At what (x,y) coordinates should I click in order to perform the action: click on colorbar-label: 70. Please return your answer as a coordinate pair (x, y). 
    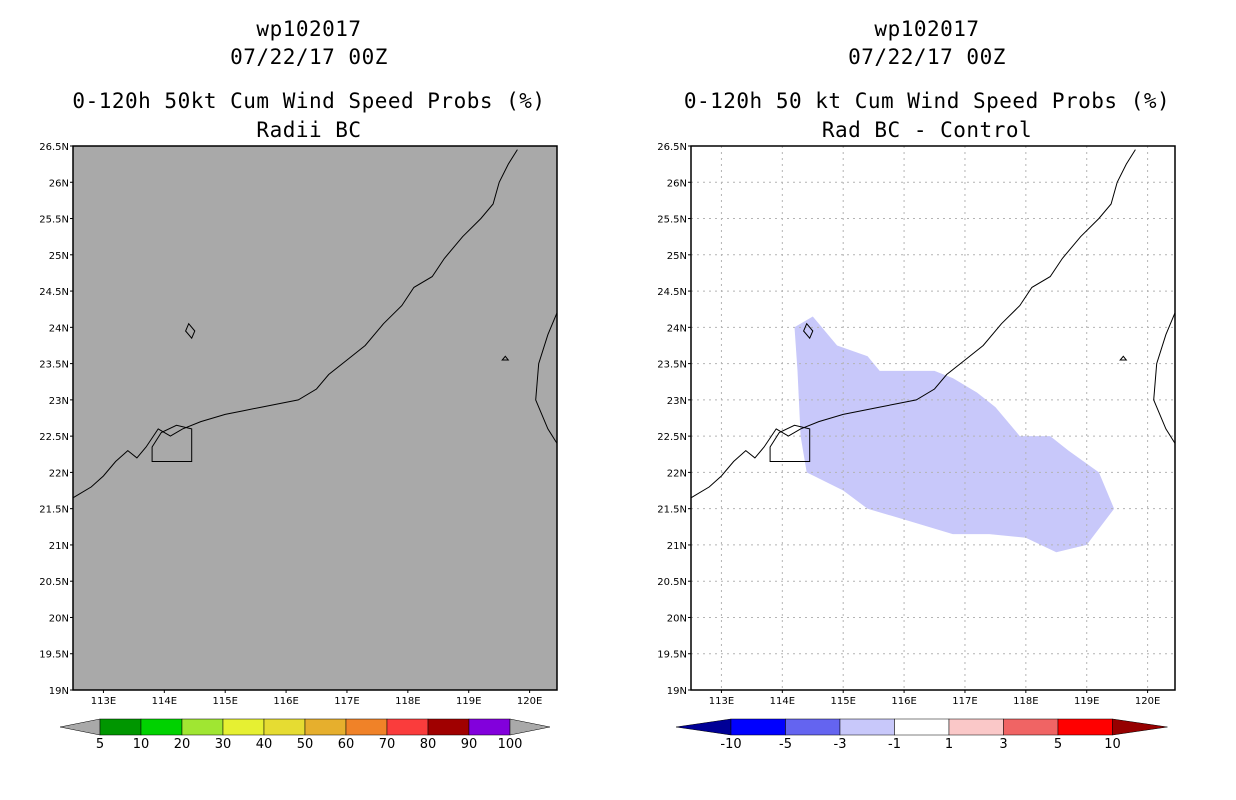
    Looking at the image, I should click on (387, 744).